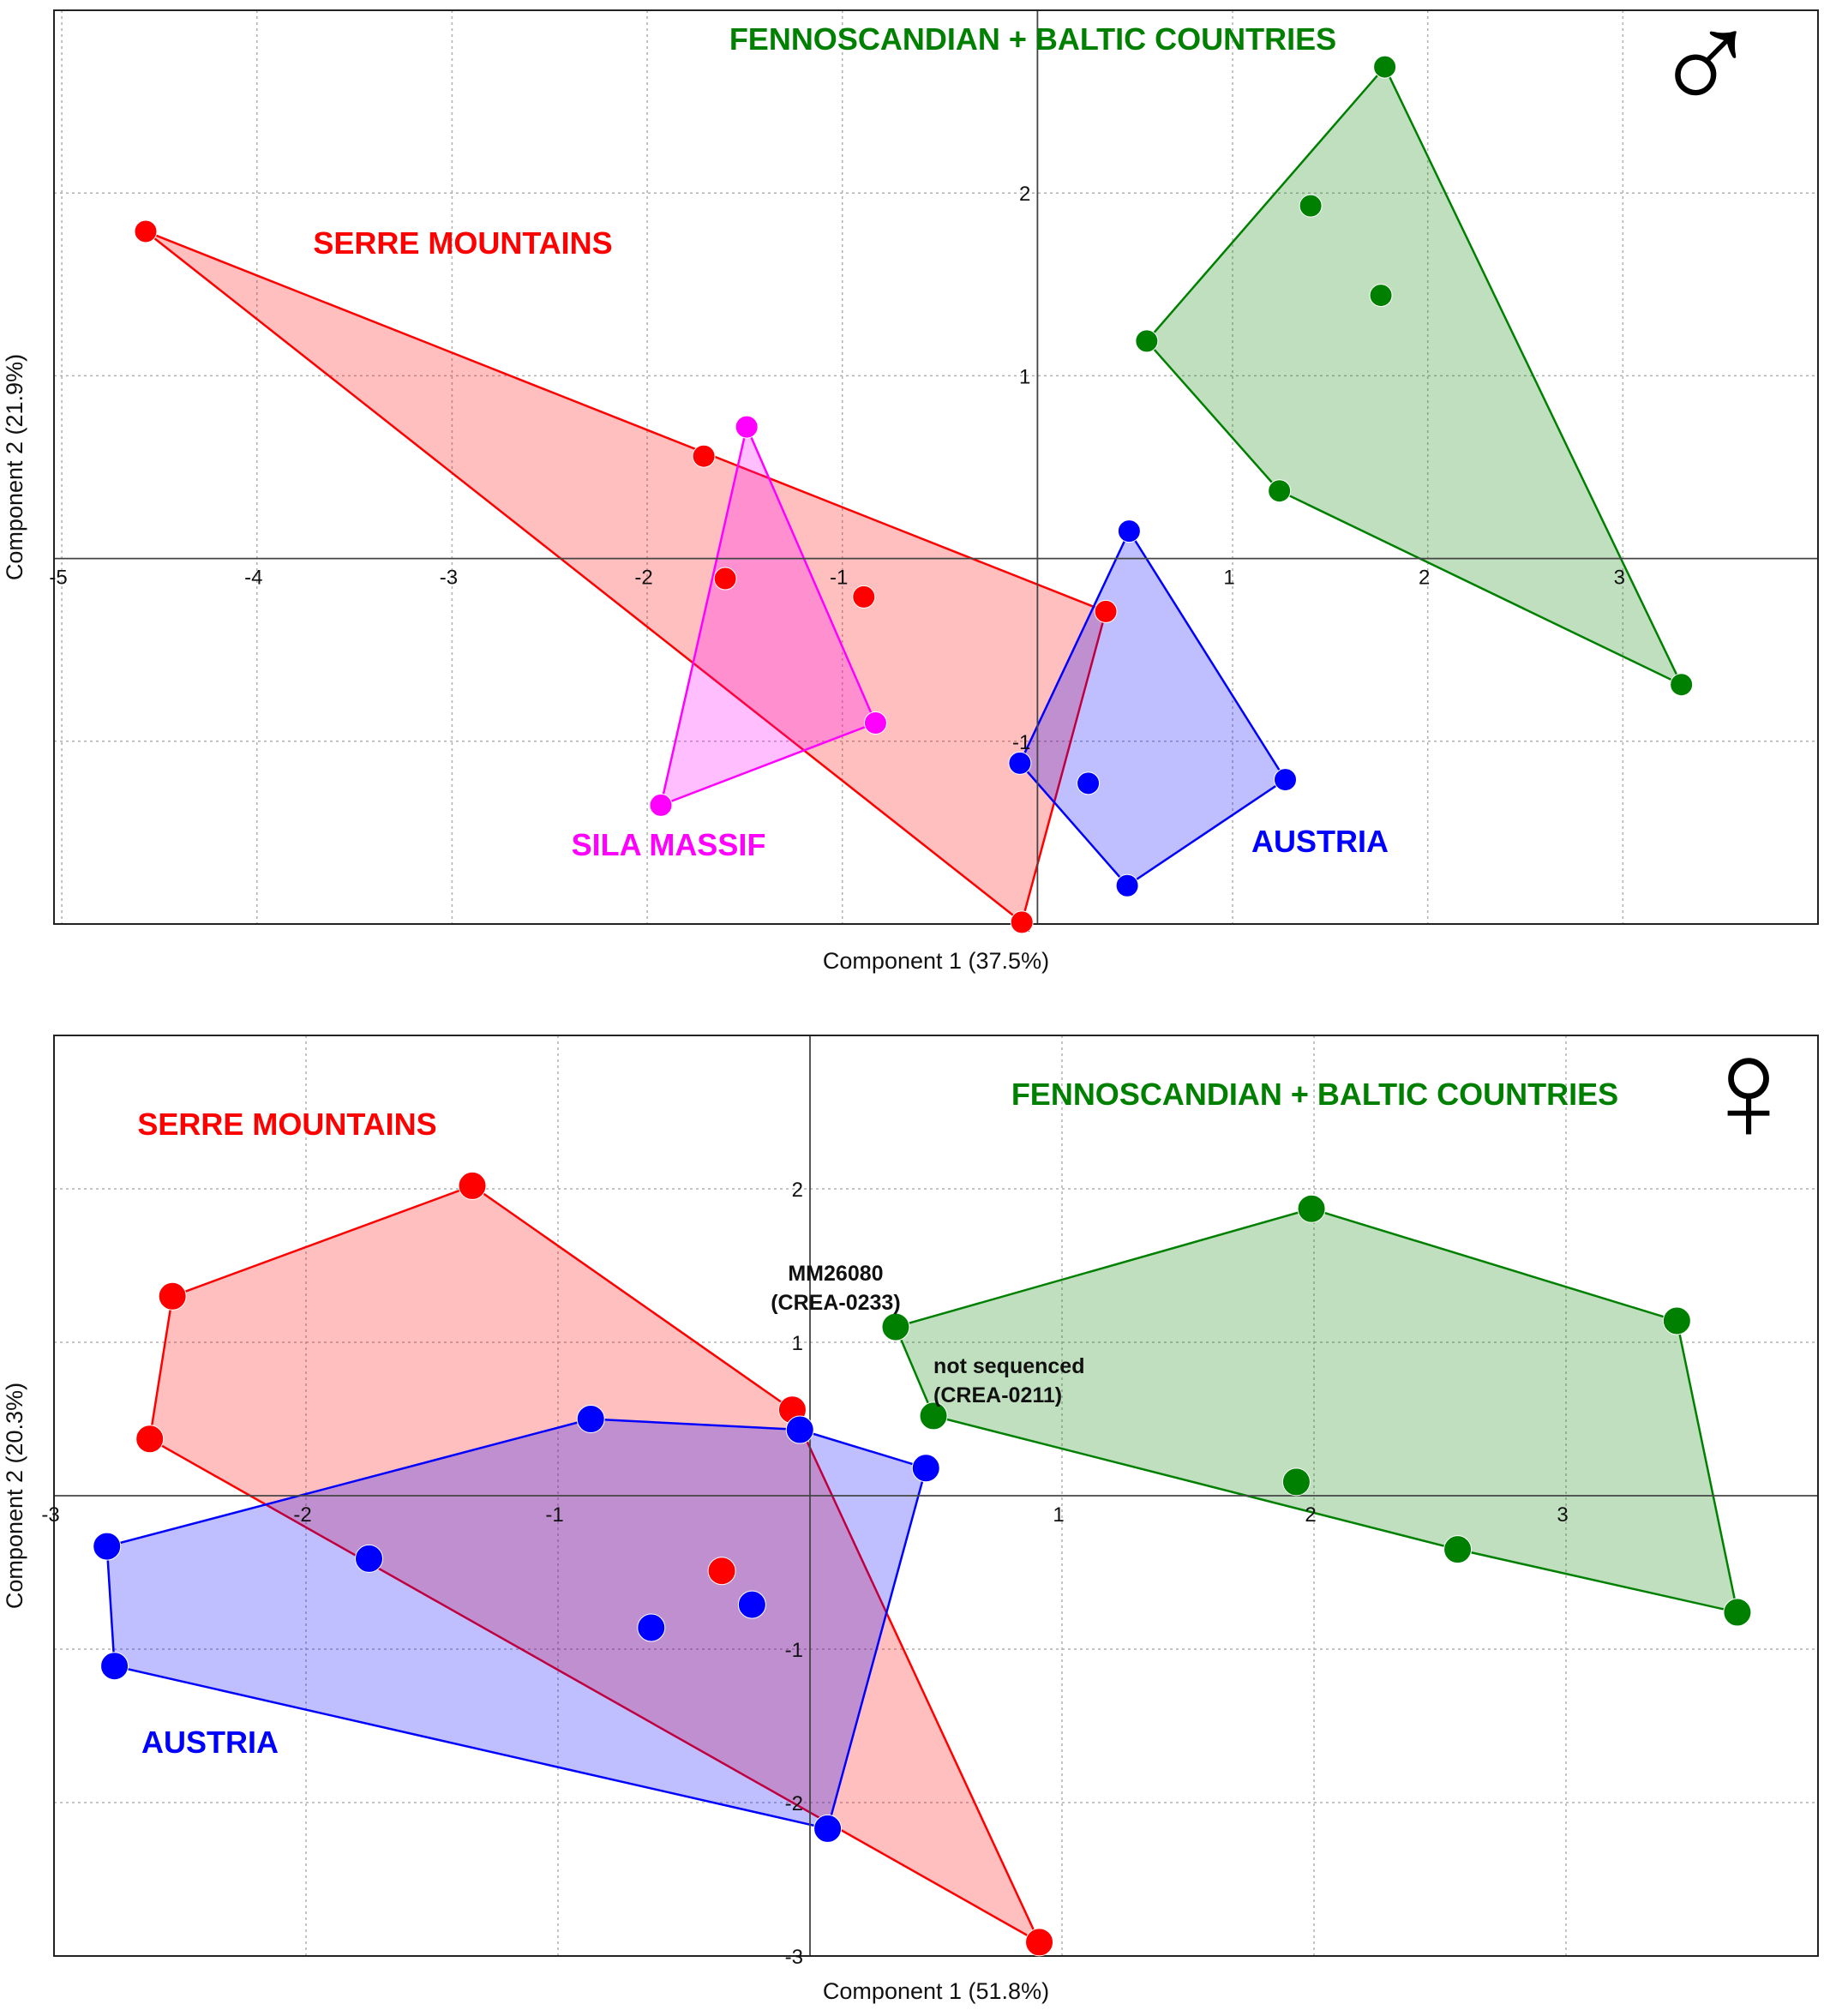 This screenshot has height=2016, width=1824. What do you see at coordinates (997, 1395) in the screenshot?
I see `point-annotation: (CREA-0211)` at bounding box center [997, 1395].